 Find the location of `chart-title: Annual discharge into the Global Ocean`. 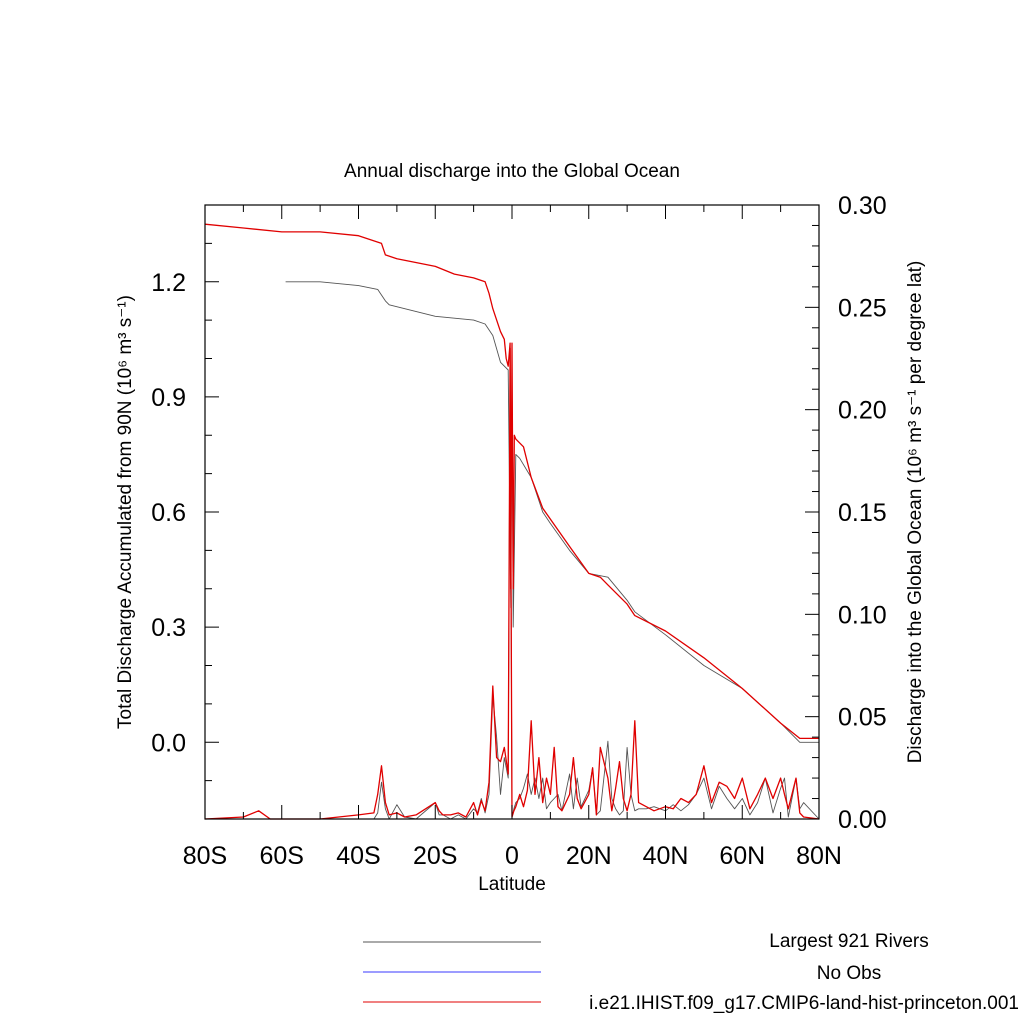

chart-title: Annual discharge into the Global Ocean is located at coordinates (512, 171).